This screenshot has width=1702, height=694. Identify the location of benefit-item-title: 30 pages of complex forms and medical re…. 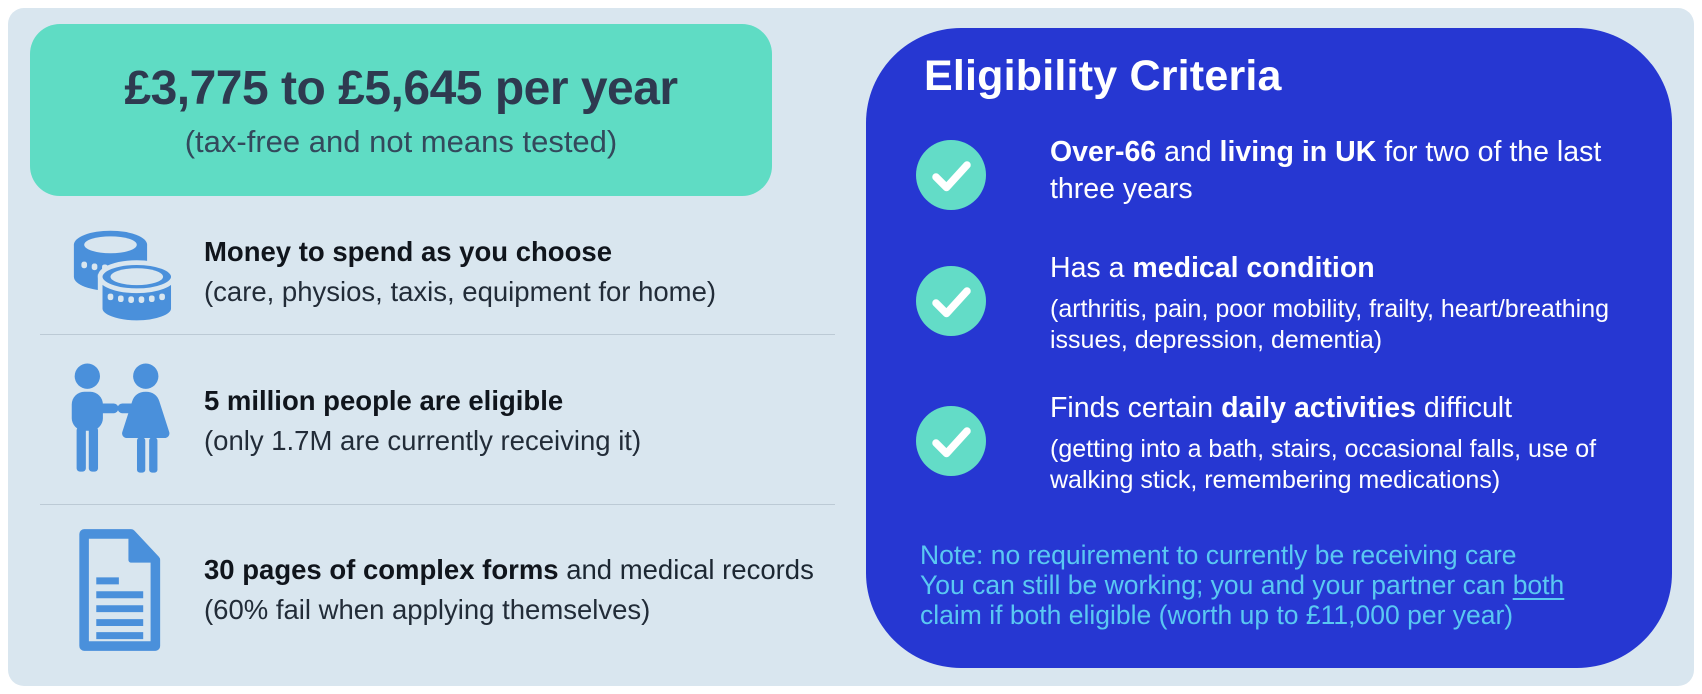
(509, 569).